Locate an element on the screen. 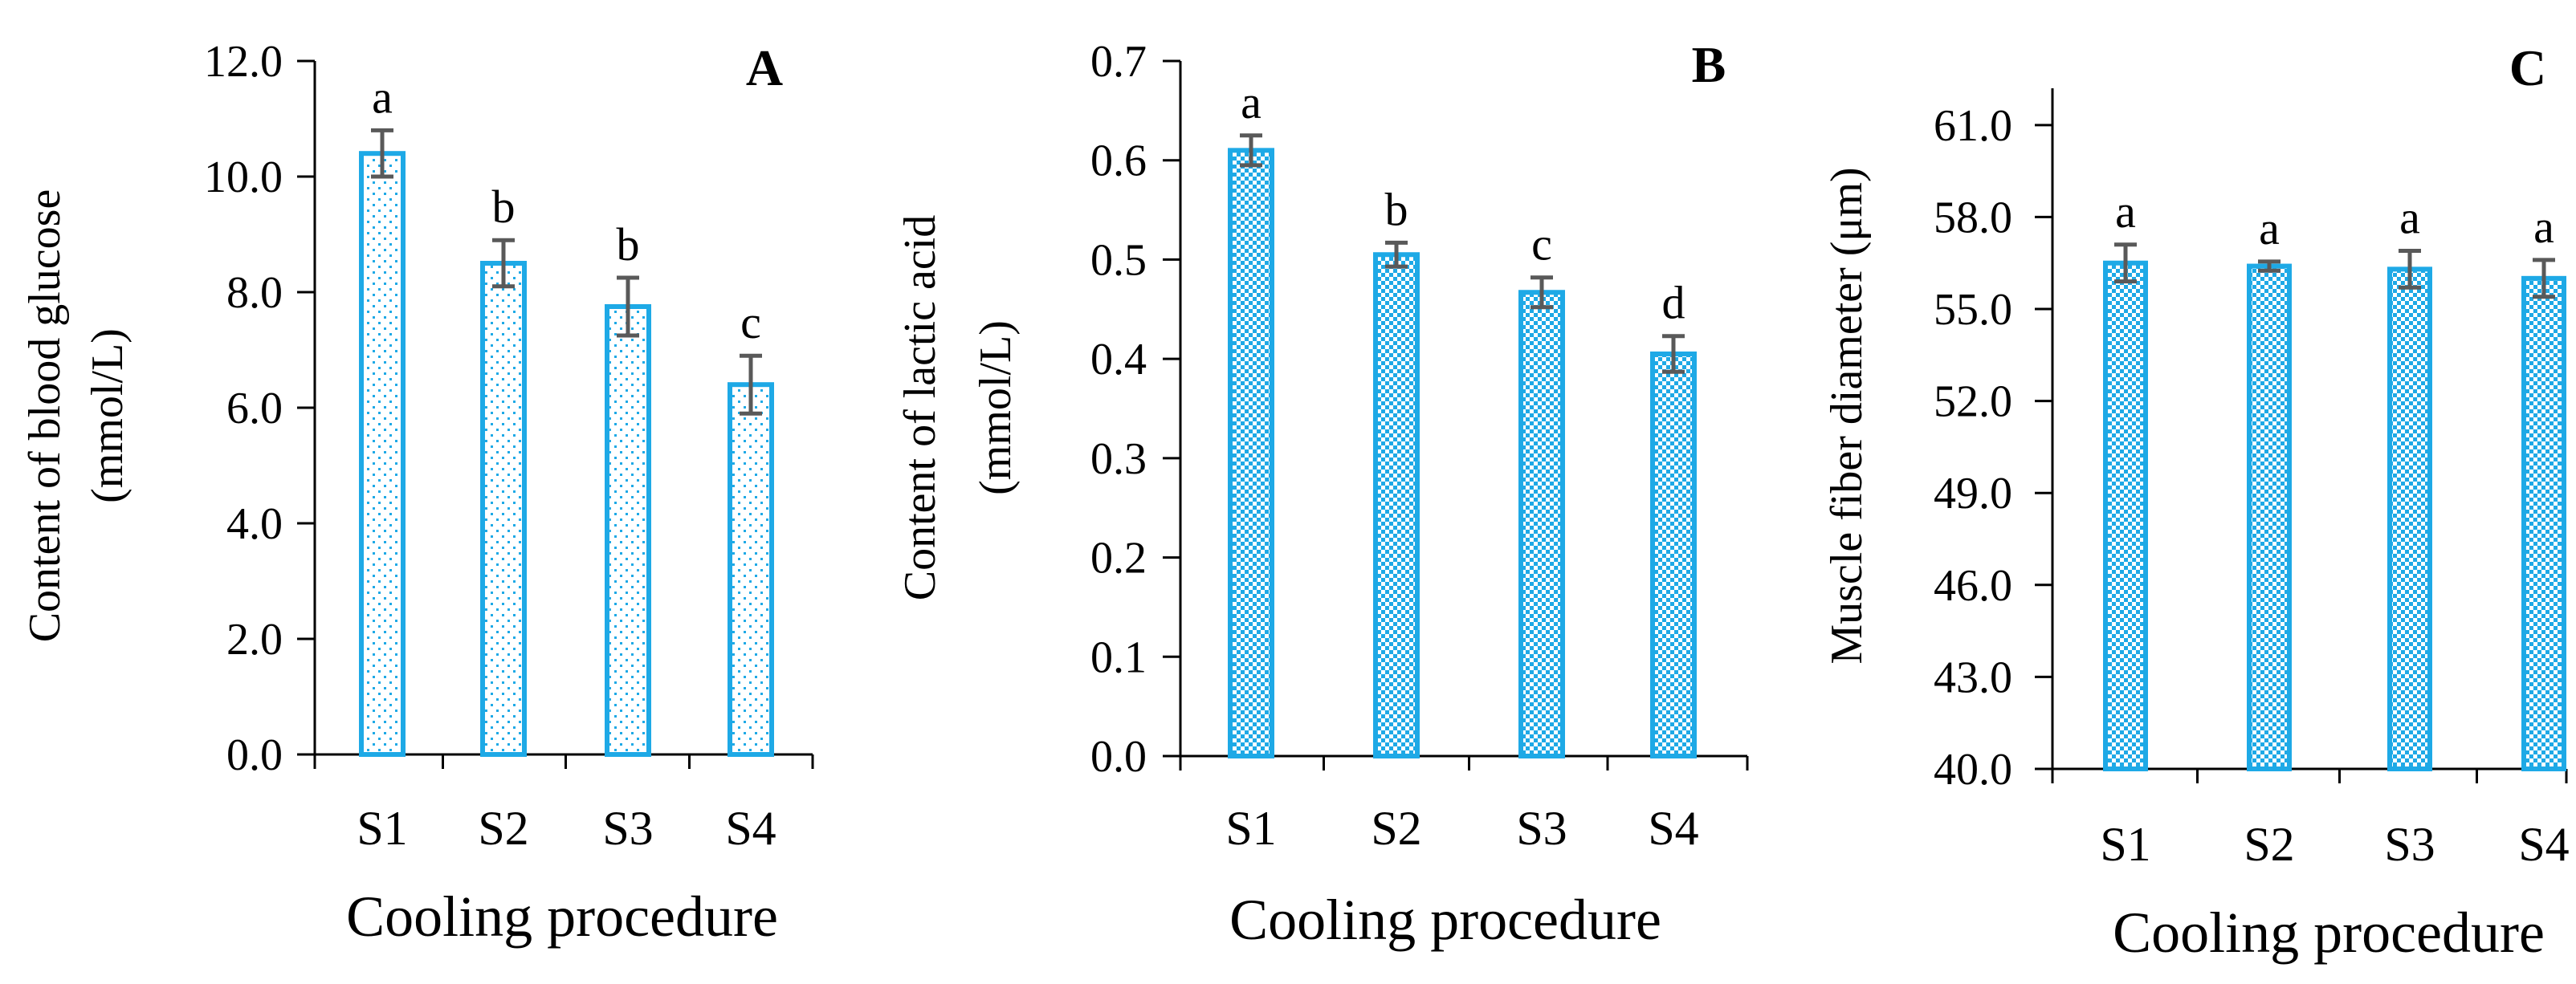 The height and width of the screenshot is (984, 2576). panel-letter: C is located at coordinates (2527, 67).